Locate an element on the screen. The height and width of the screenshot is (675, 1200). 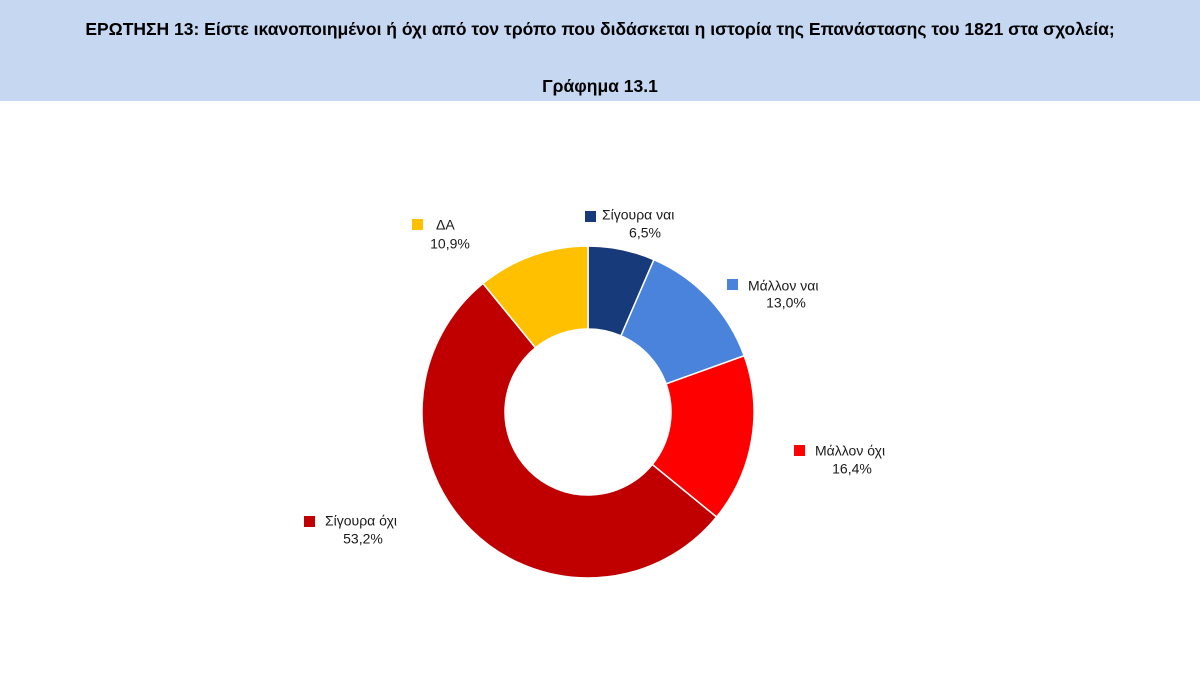
label-value-1: 6,5% is located at coordinates (645, 233).